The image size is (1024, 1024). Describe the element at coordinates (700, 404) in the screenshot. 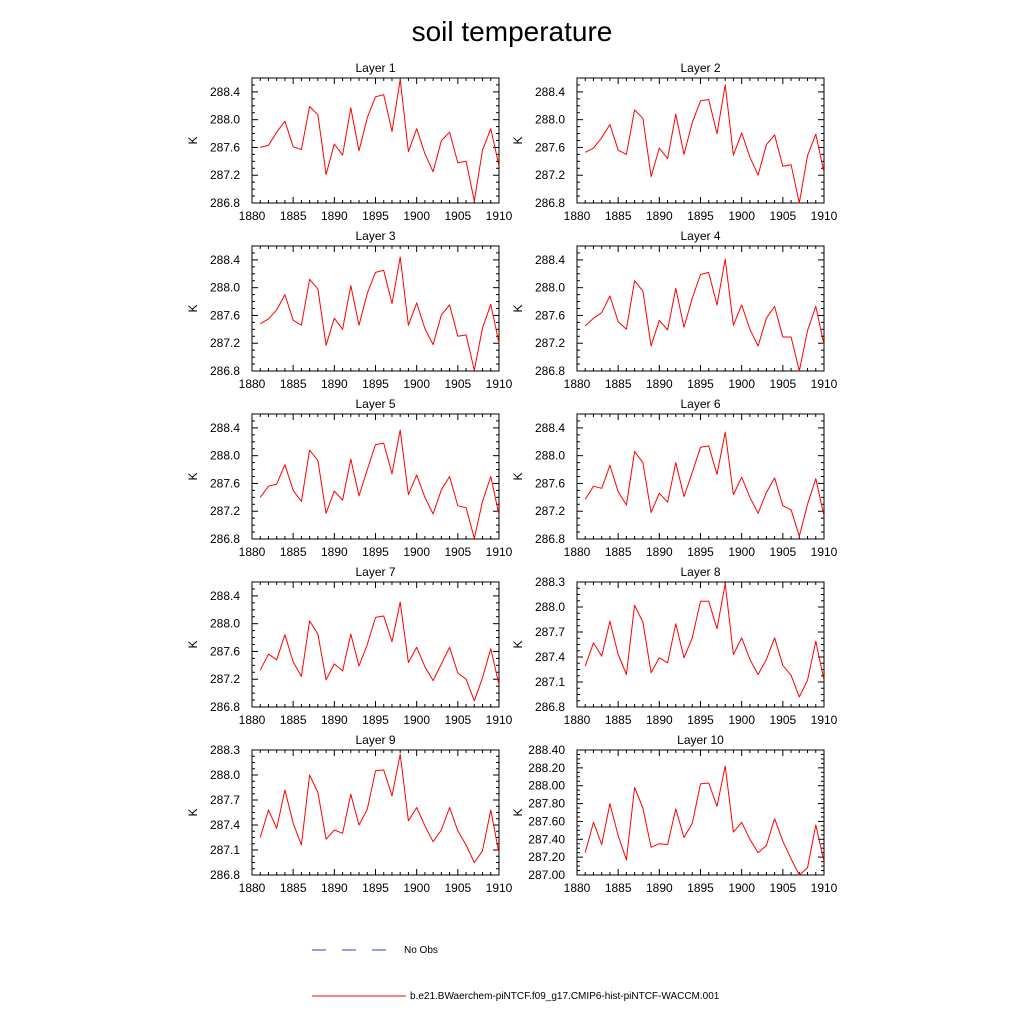

I see `panel-title: Layer 6` at that location.